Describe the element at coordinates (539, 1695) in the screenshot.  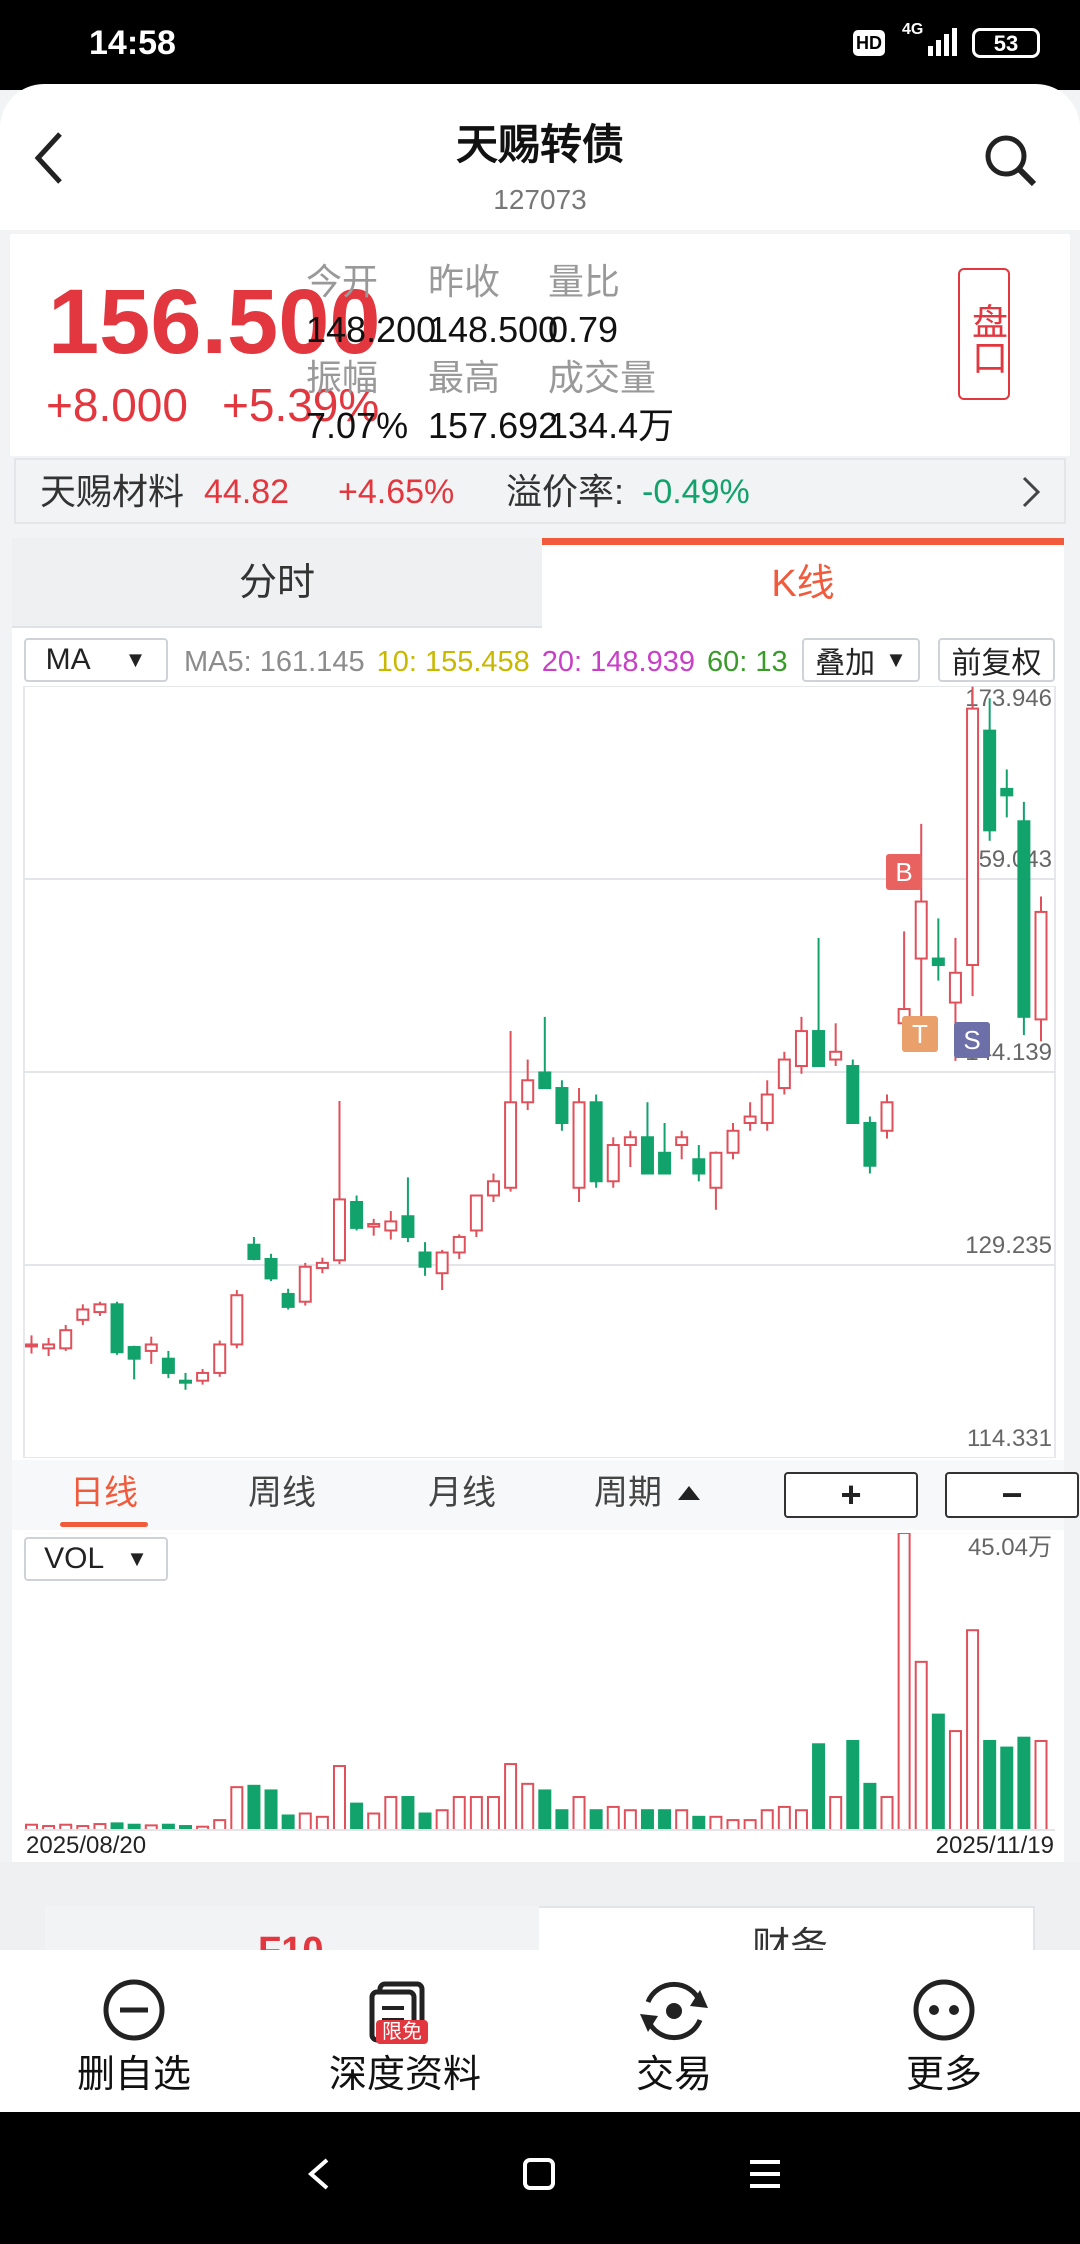
I see `volume-chart: 45.04万 2025/08/20 2025/11/19` at that location.